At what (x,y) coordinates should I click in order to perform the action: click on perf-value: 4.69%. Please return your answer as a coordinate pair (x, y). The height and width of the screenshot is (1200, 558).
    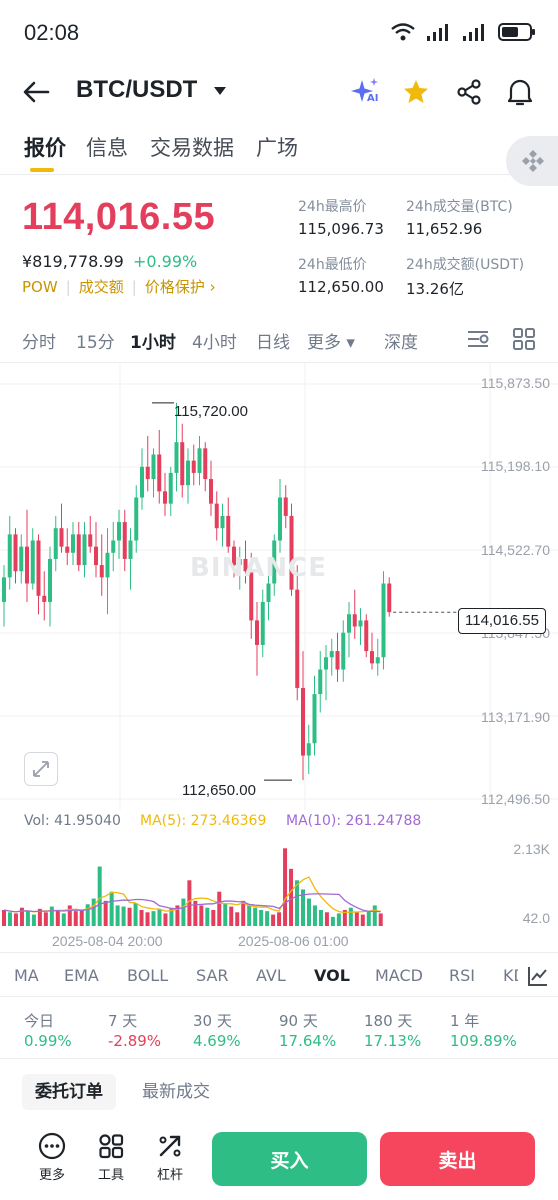
    Looking at the image, I should click on (217, 1041).